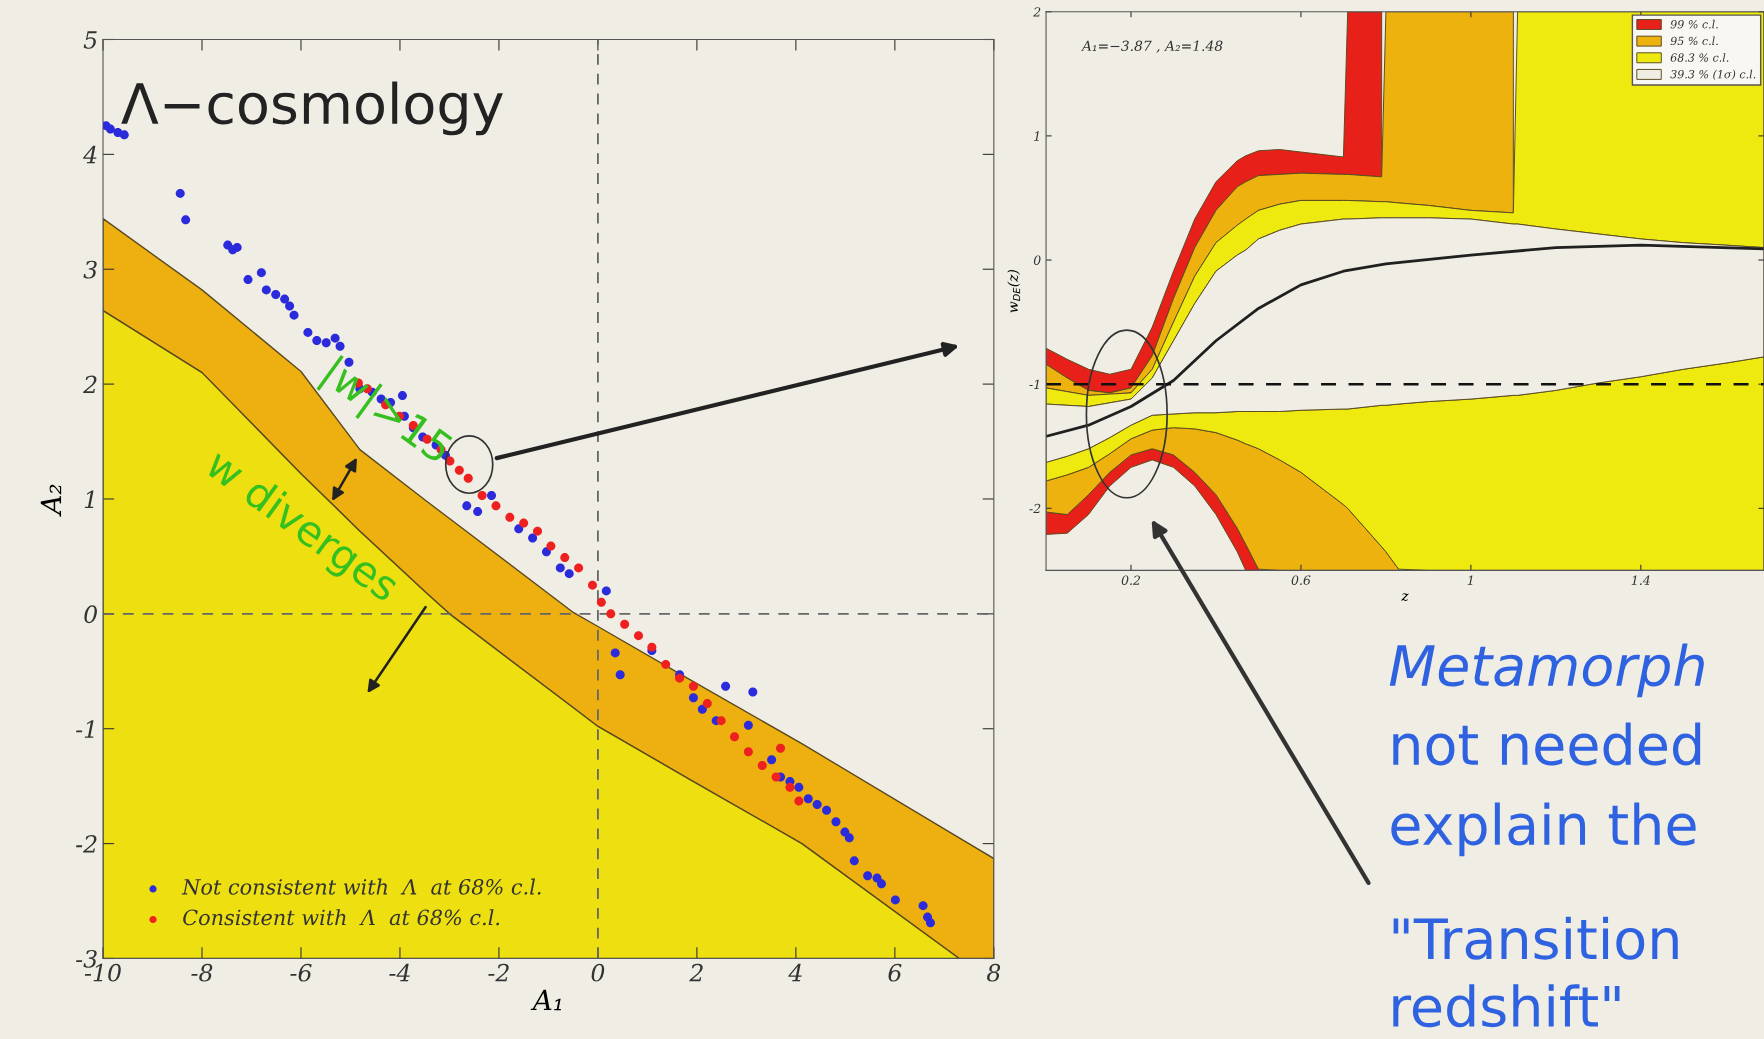 The image size is (1764, 1039). What do you see at coordinates (1301, 580) in the screenshot?
I see `x-tick-label: 0.6` at bounding box center [1301, 580].